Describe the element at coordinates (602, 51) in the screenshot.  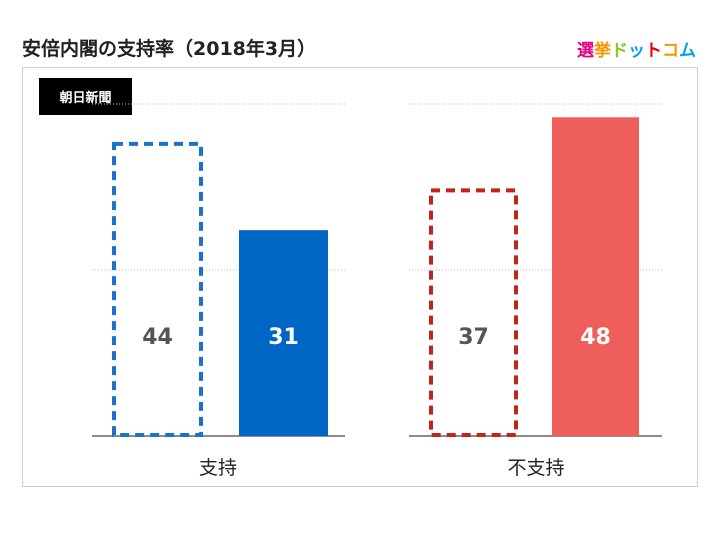
I see `logo-char: 挙` at that location.